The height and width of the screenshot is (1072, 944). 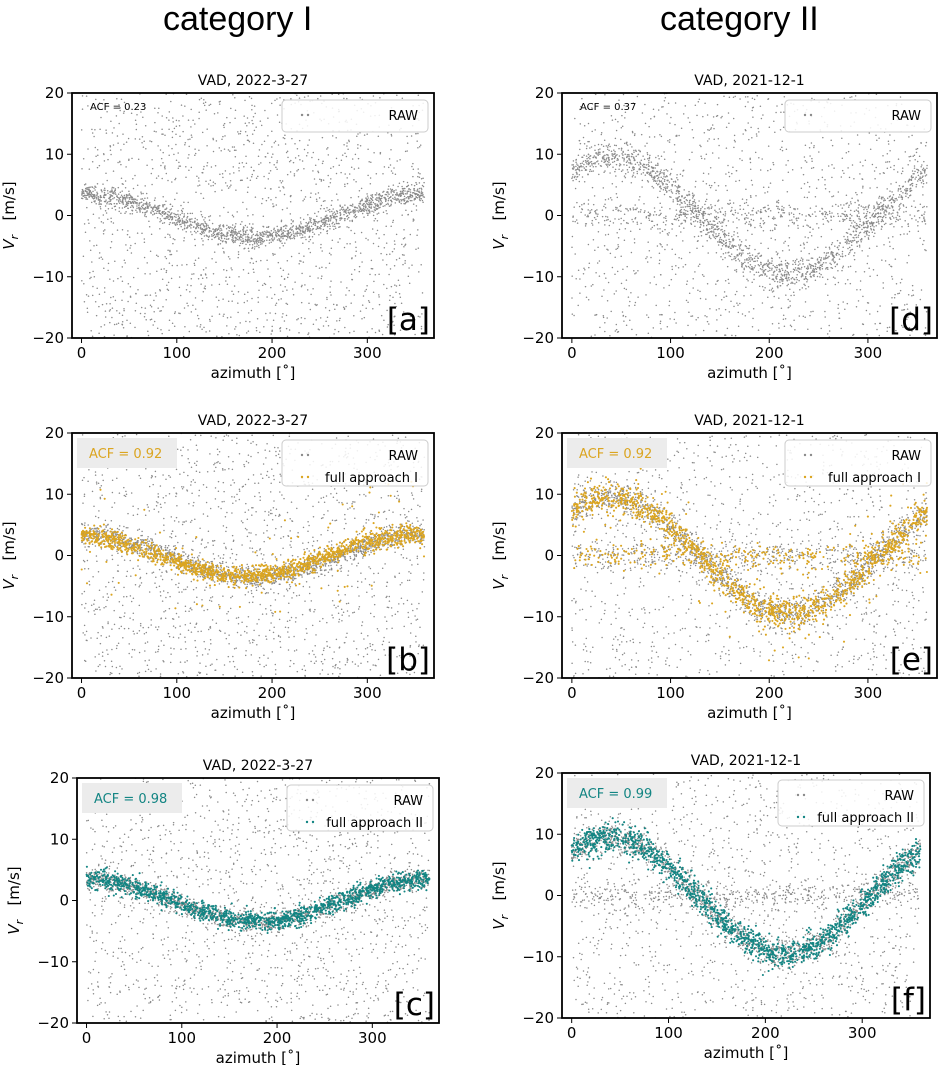 I want to click on acf-label: ACF = 0.23, so click(x=118, y=107).